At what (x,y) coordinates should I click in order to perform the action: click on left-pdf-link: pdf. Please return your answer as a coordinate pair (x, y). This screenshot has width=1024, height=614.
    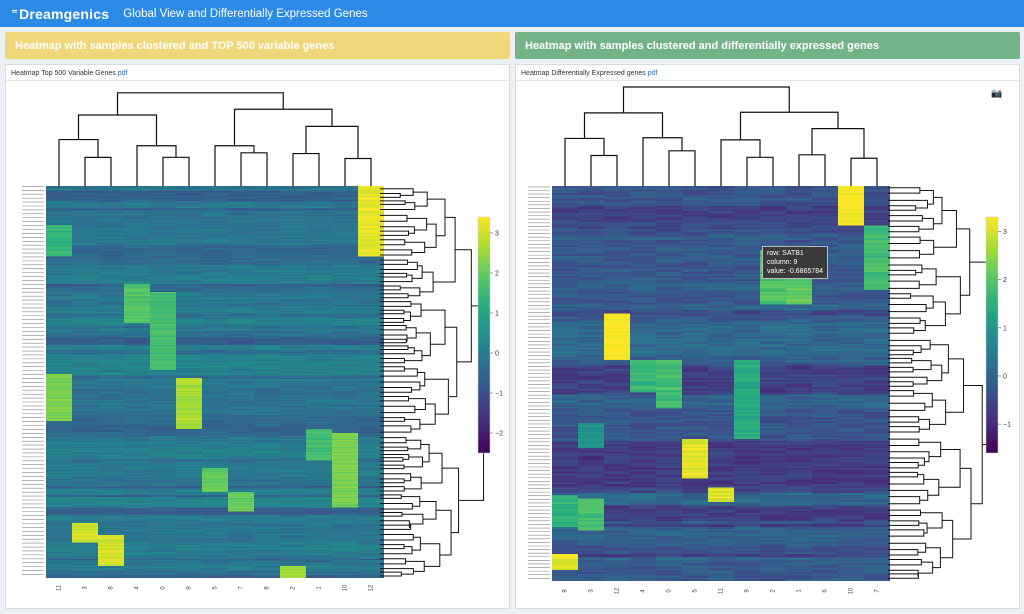
    Looking at the image, I should click on (122, 73).